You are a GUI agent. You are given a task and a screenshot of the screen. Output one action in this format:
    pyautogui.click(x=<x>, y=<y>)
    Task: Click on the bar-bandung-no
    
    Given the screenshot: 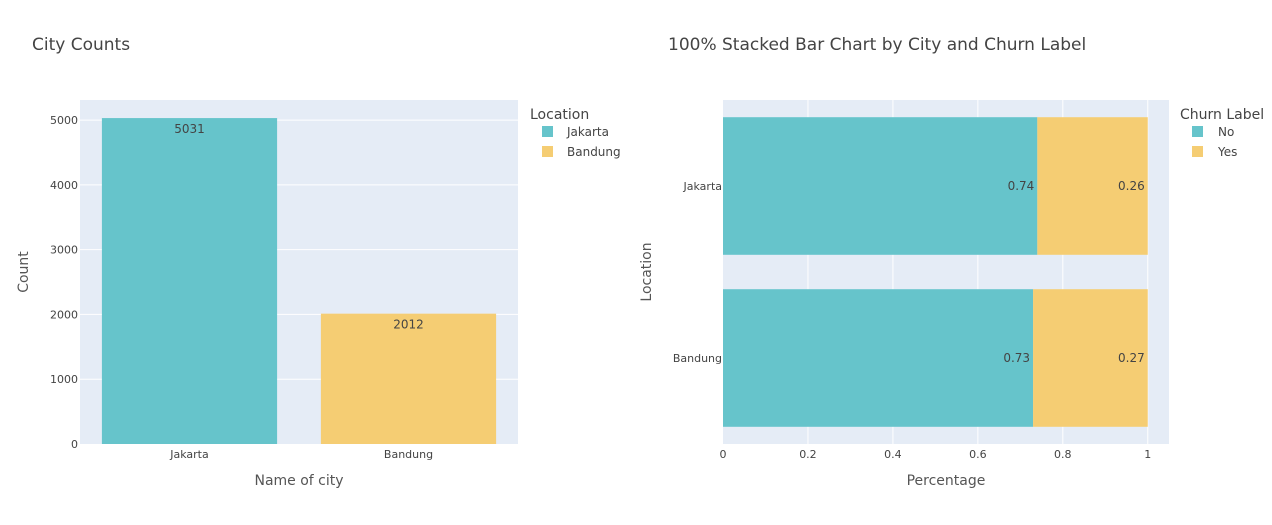 What is the action you would take?
    pyautogui.click(x=878, y=358)
    